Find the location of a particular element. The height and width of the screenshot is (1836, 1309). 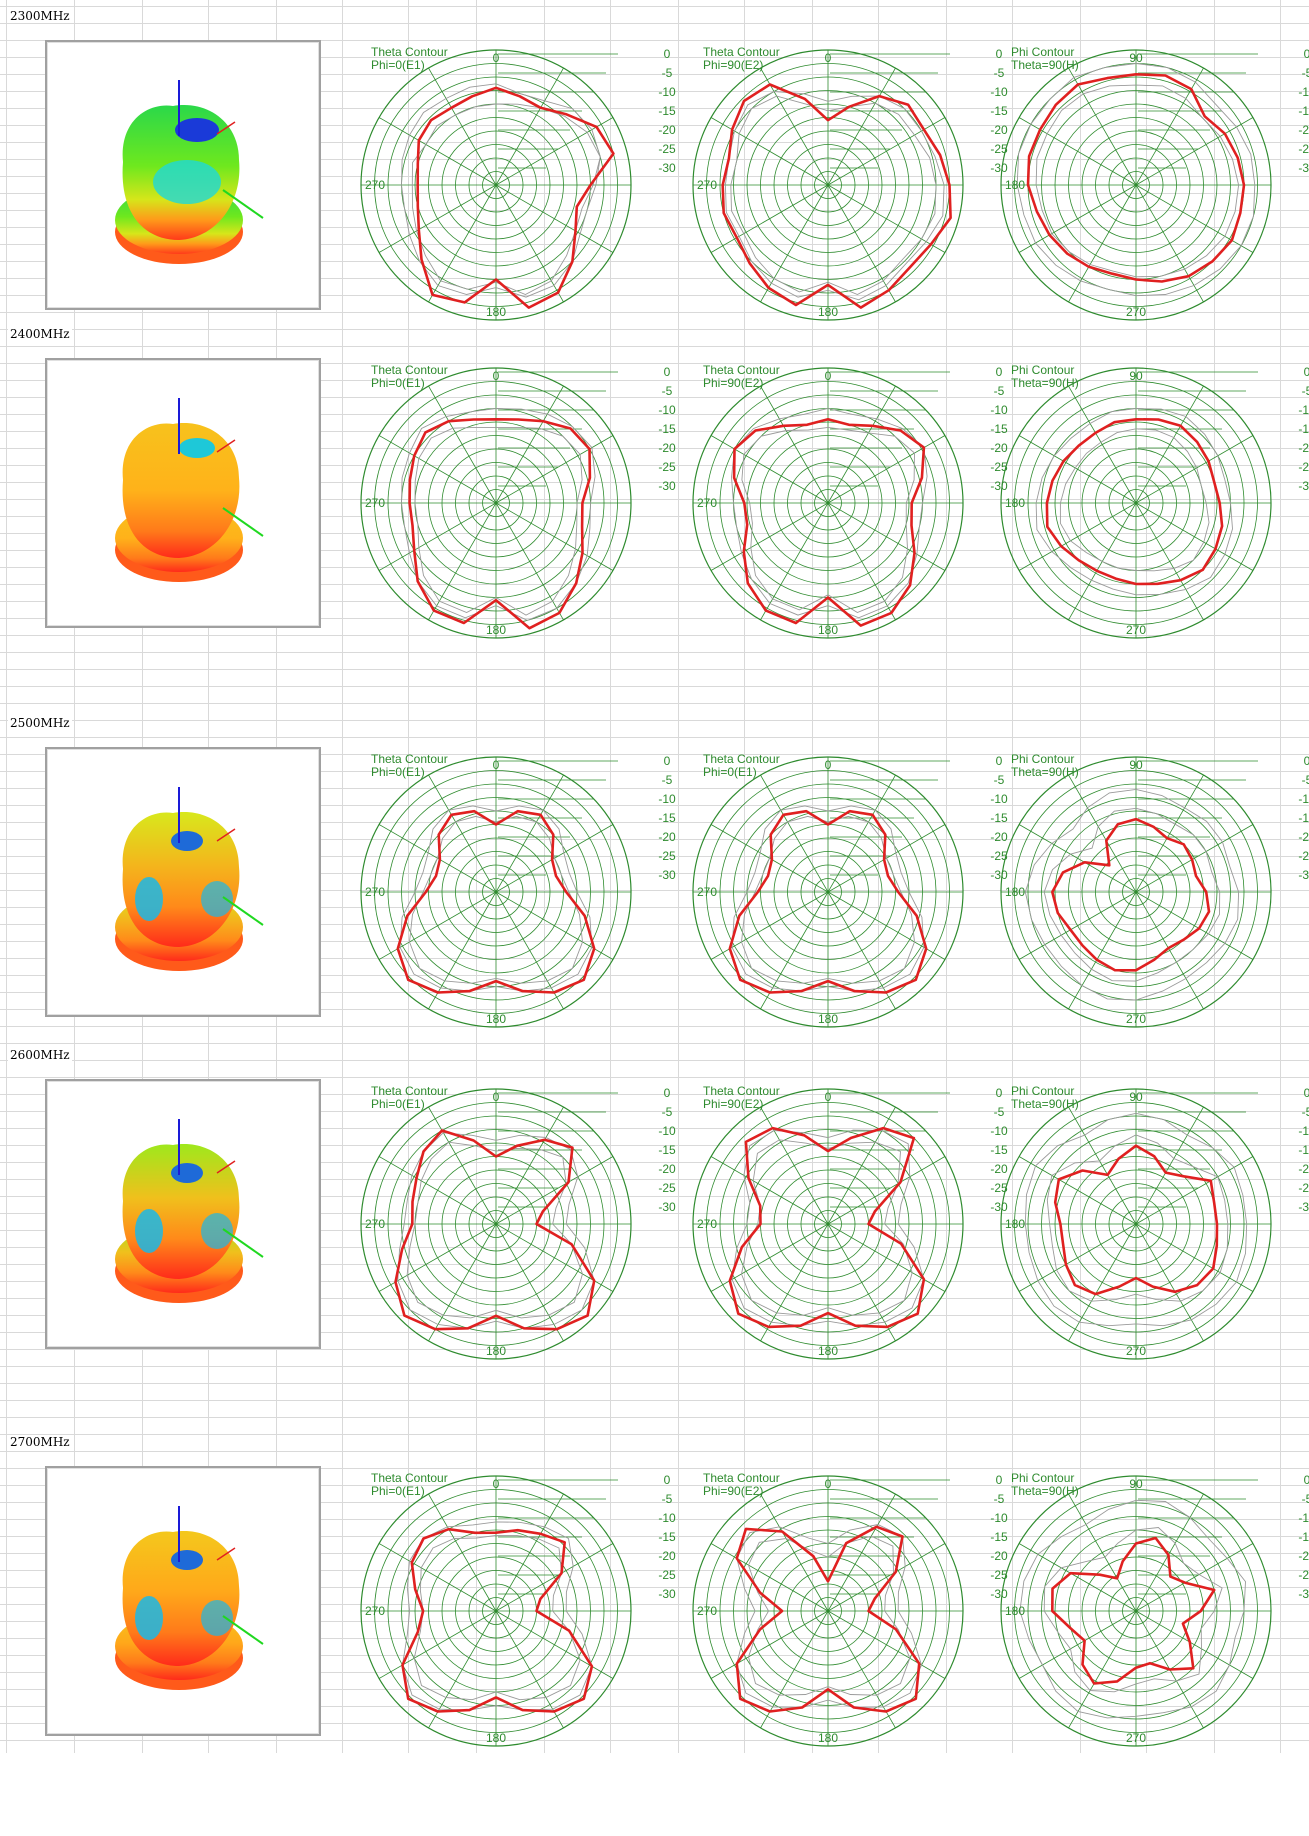

scale-tick-label: -10 is located at coordinates (1303, 92).